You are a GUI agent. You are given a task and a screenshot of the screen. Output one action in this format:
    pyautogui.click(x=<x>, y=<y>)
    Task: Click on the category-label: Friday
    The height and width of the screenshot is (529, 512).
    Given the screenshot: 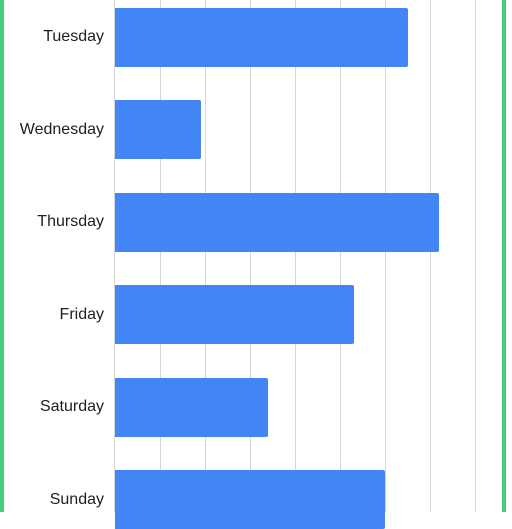 What is the action you would take?
    pyautogui.click(x=81, y=314)
    